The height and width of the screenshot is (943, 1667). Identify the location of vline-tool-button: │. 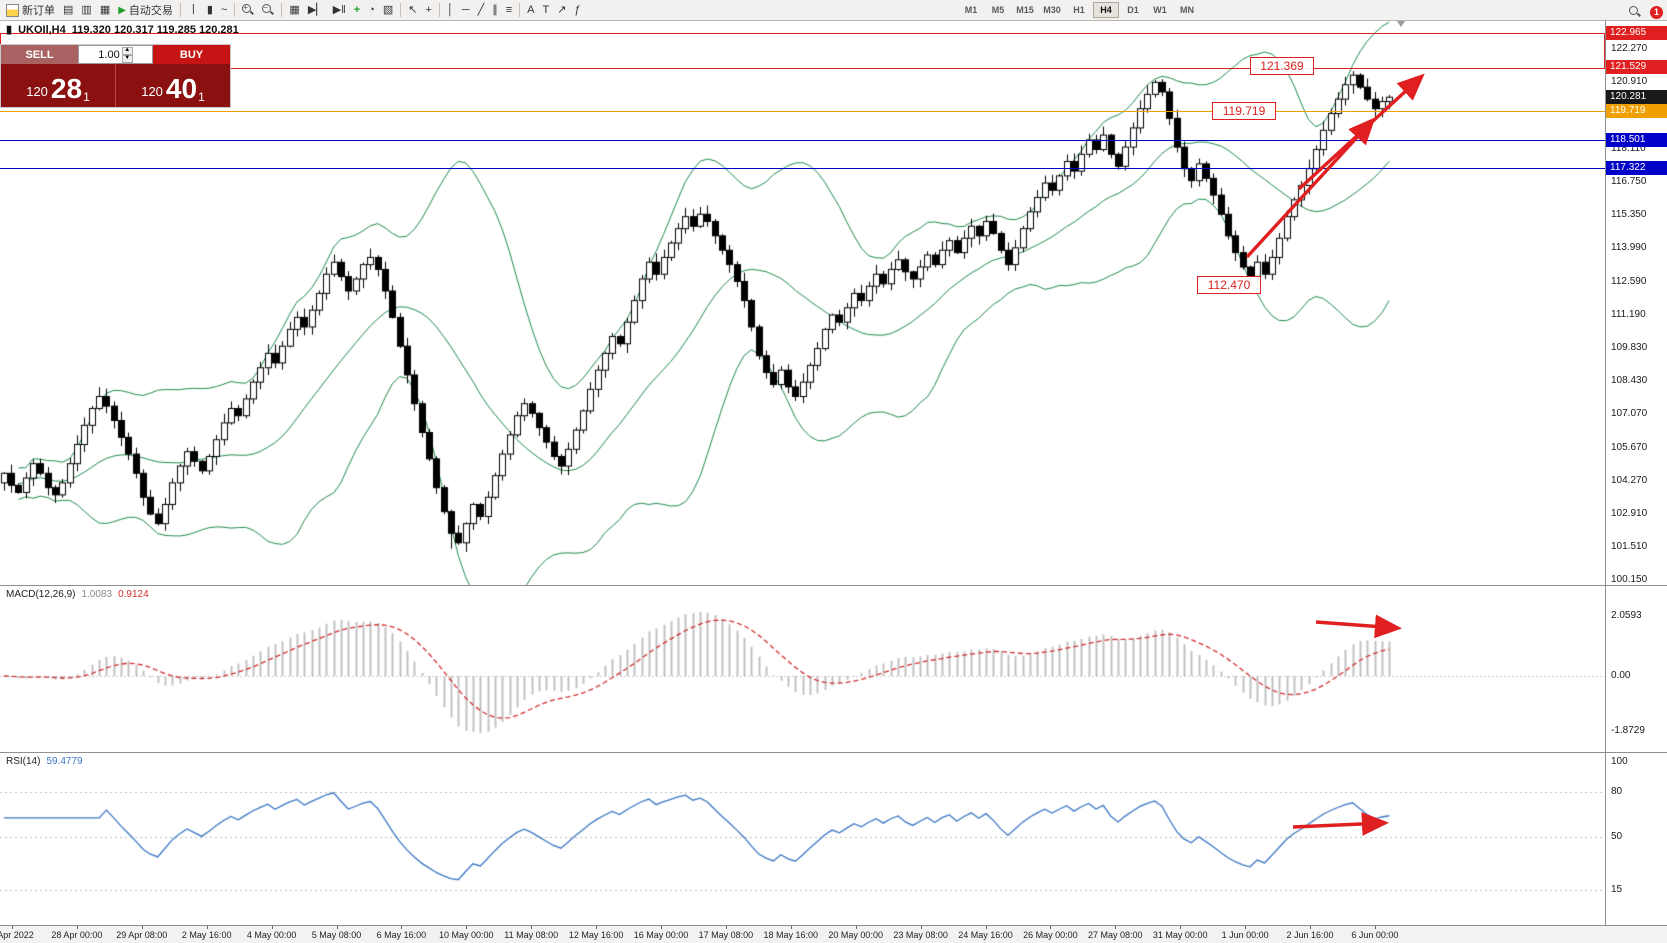
(450, 10).